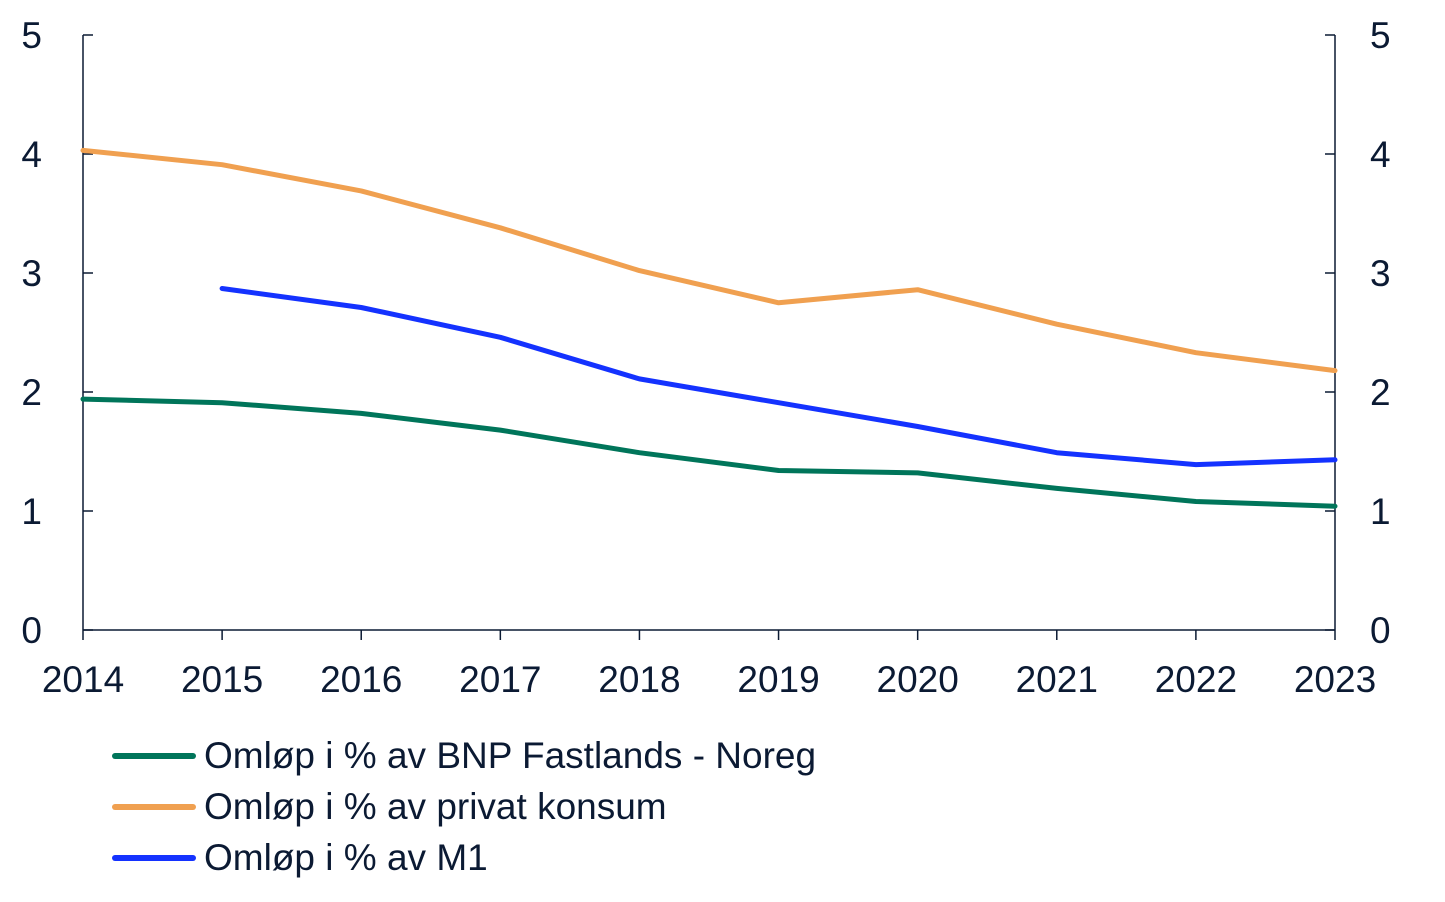  I want to click on x-tick-label: 2018, so click(639, 679).